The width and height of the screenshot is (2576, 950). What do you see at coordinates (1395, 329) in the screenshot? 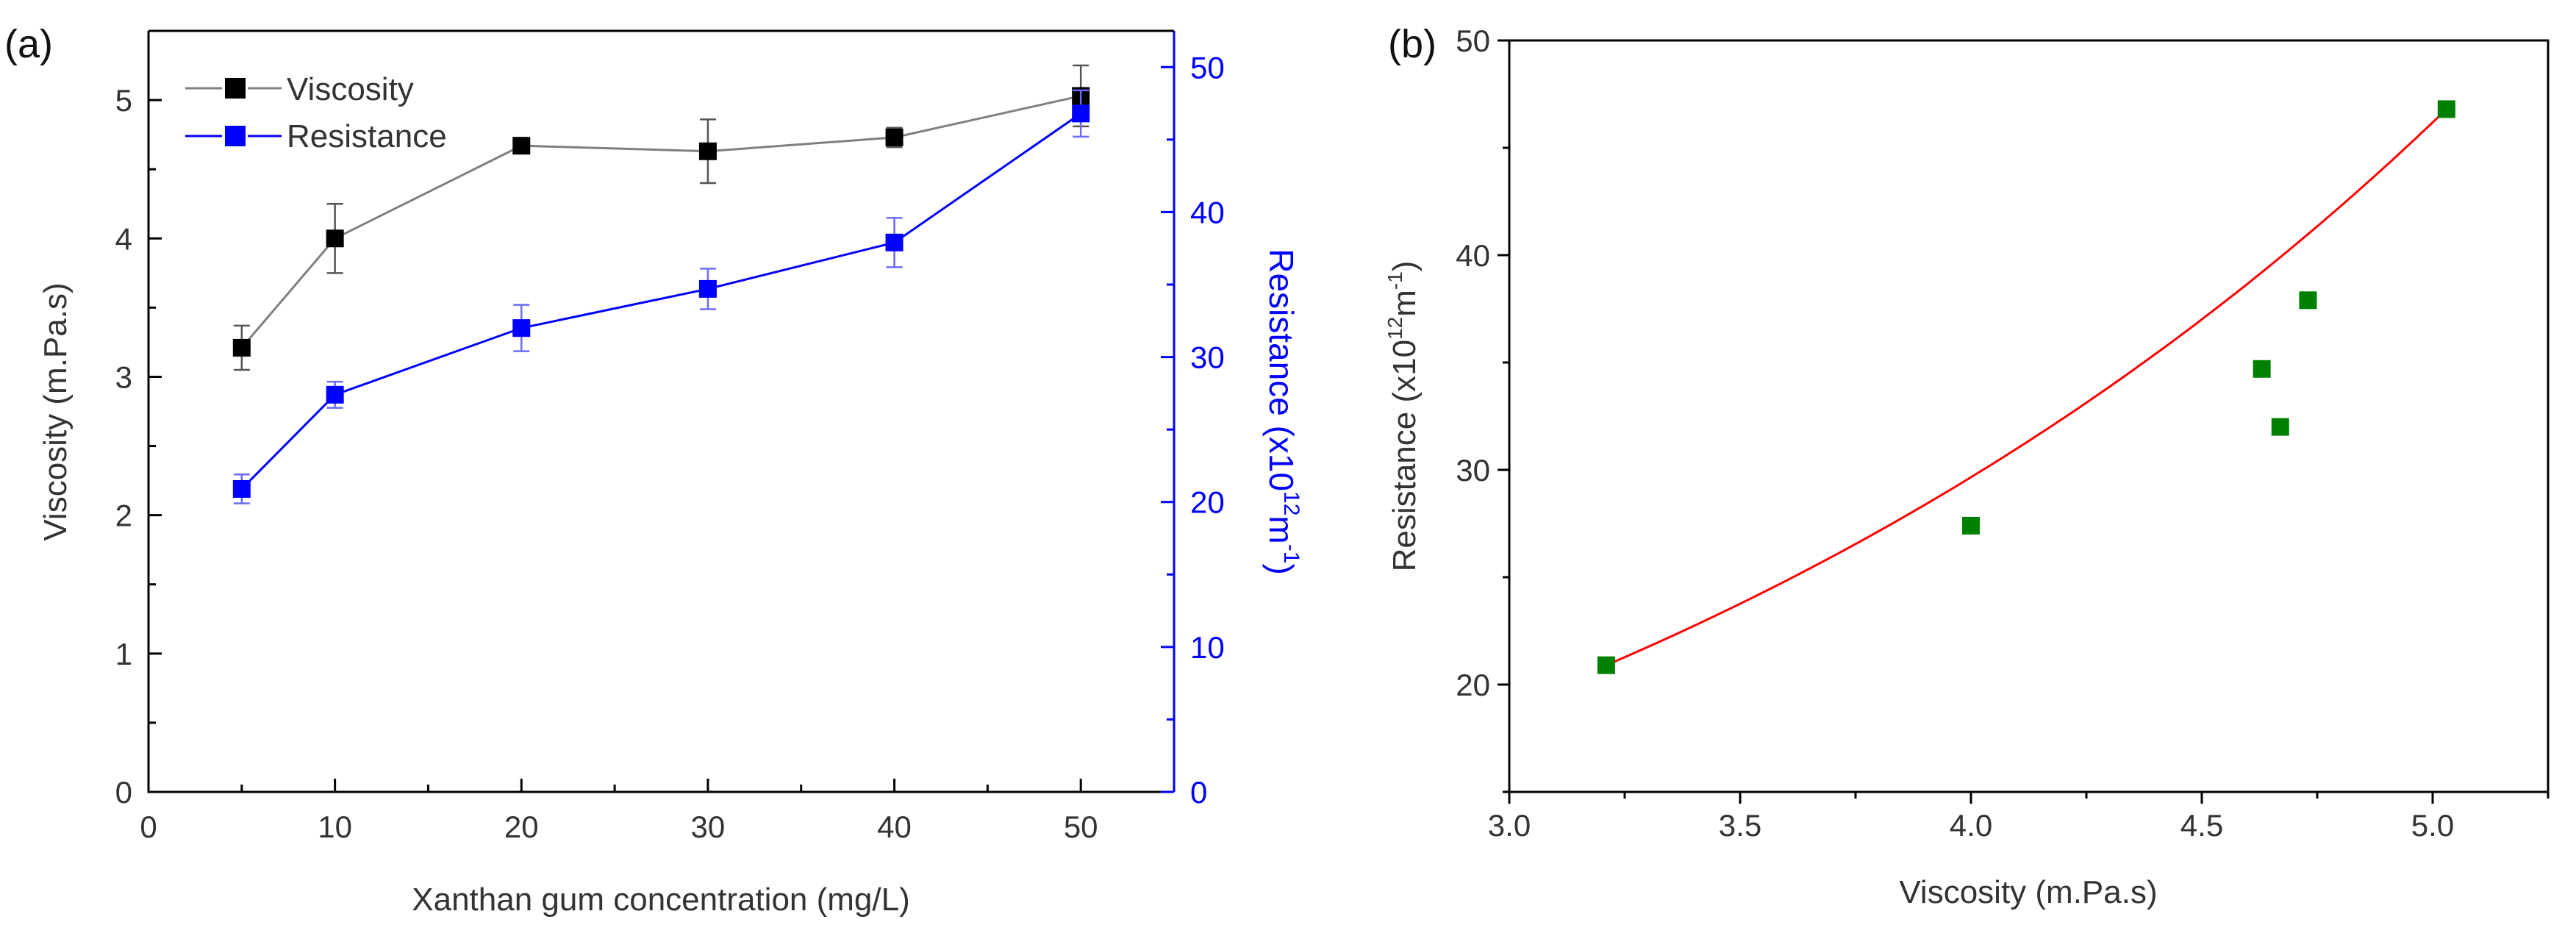
I see `y-title-exponent: 12` at bounding box center [1395, 329].